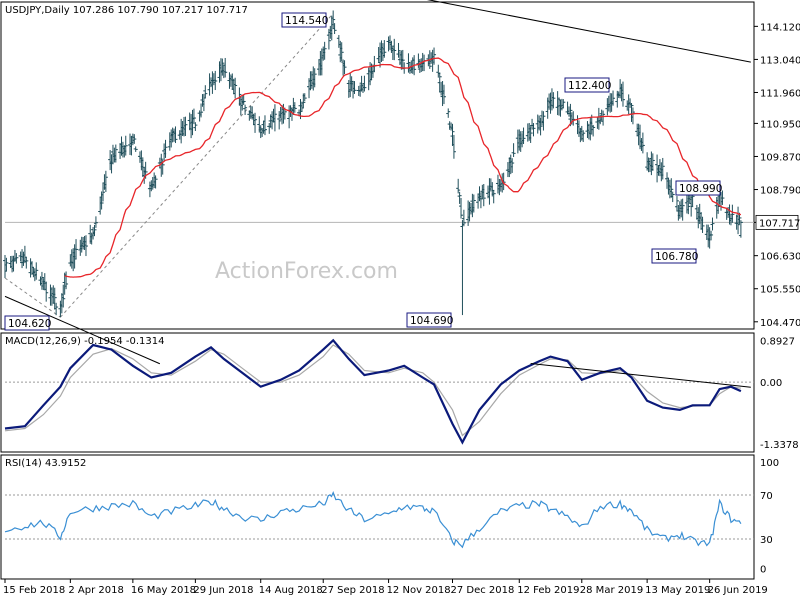 This screenshot has width=800, height=604. Describe the element at coordinates (777, 222) in the screenshot. I see `current-price-label: 107.717` at that location.